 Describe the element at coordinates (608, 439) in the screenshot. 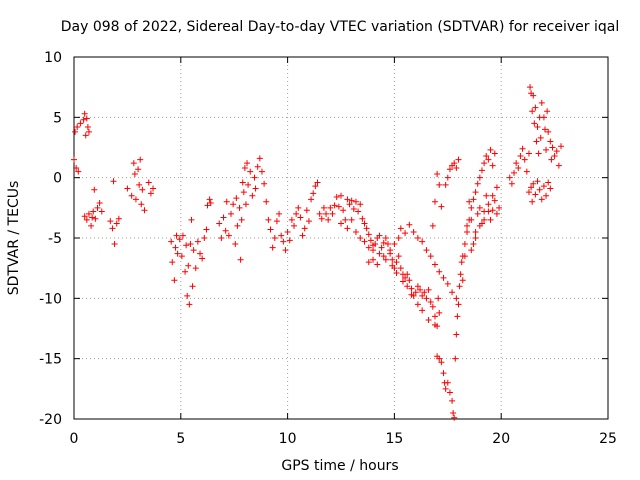

I see `x-tick-label: 25` at that location.